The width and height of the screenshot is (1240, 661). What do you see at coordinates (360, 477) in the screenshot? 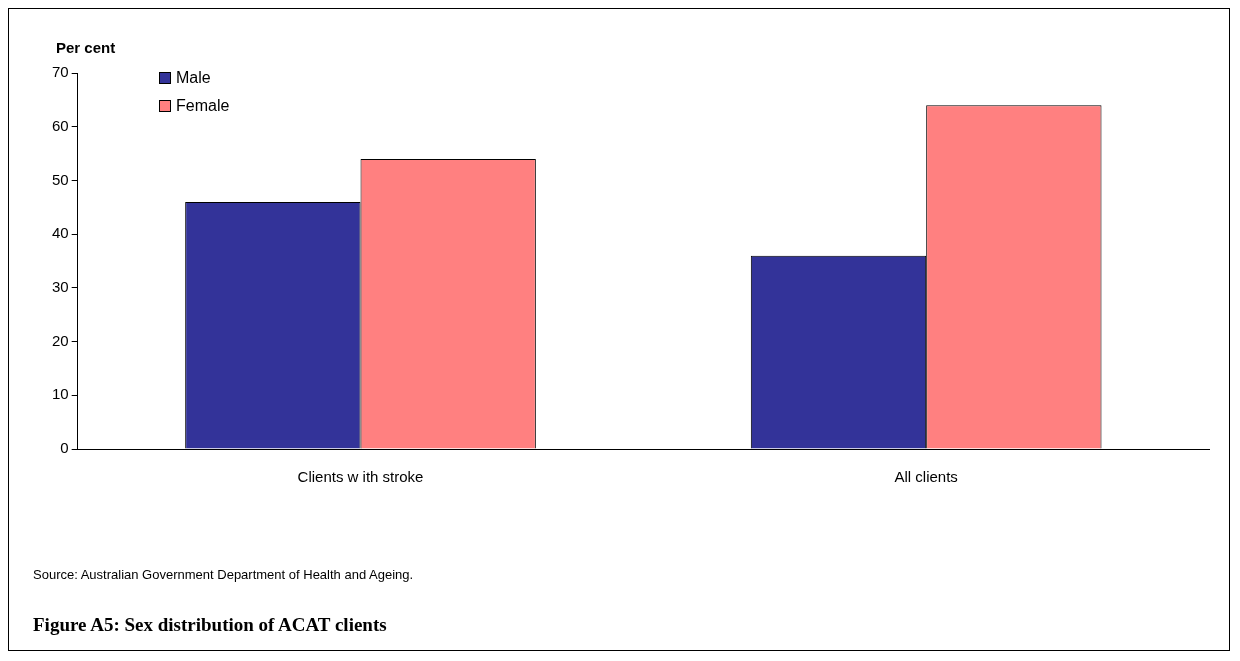
I see `x-tick-label: Clients w ith stroke` at bounding box center [360, 477].